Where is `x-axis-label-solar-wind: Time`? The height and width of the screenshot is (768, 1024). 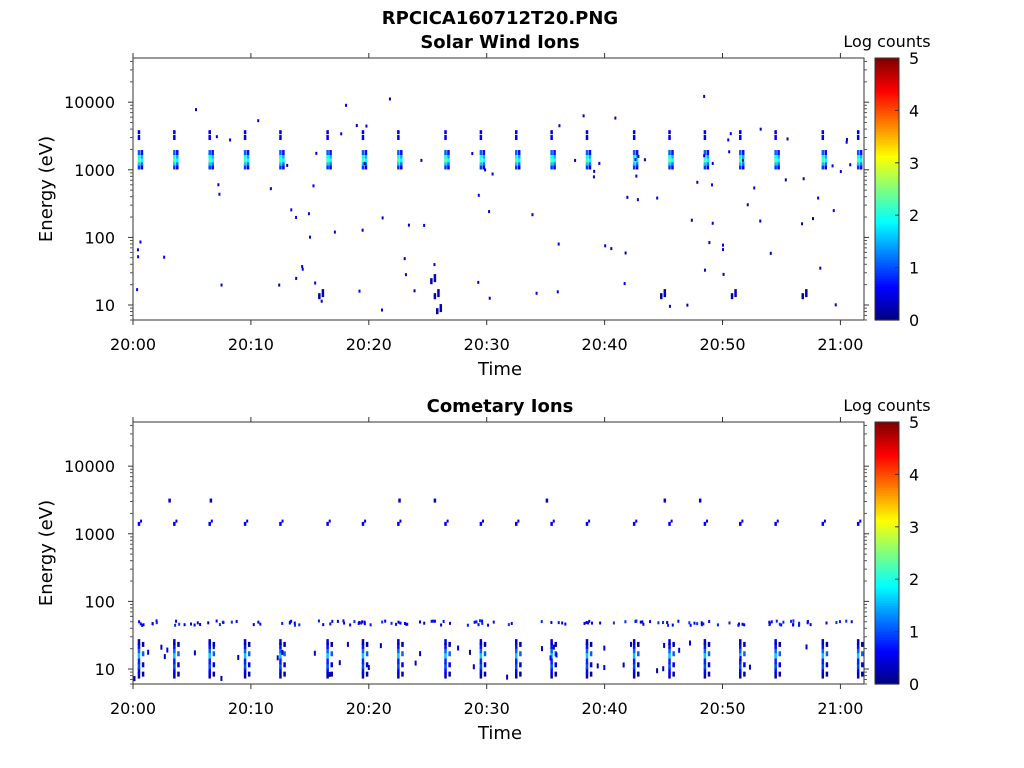
x-axis-label-solar-wind: Time is located at coordinates (499, 369).